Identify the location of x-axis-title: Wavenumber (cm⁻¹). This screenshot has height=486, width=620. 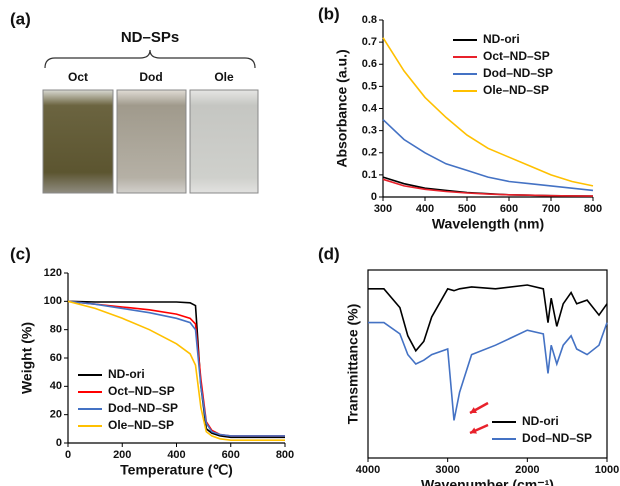
(487, 481).